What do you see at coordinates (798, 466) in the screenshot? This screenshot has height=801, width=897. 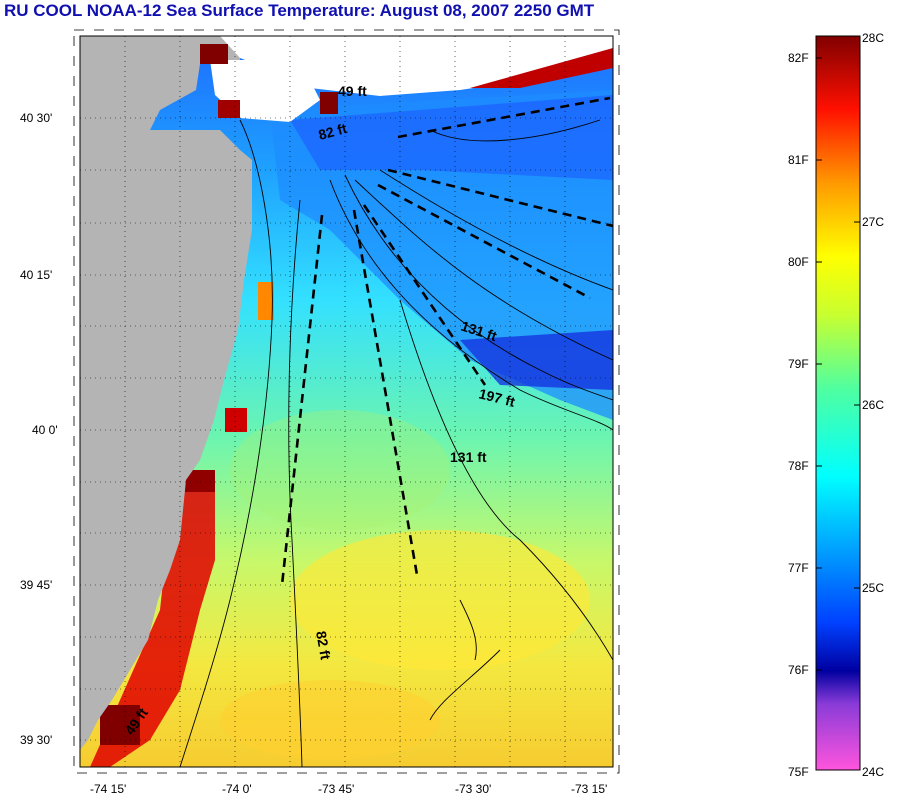 I see `colorbar-f-label: 78F` at bounding box center [798, 466].